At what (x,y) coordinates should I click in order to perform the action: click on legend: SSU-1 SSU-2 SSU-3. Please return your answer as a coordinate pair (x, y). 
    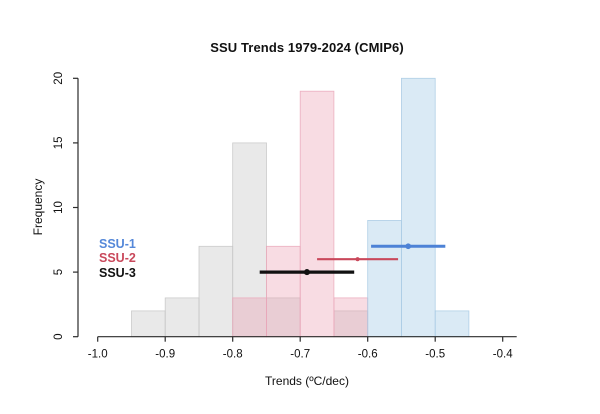
    Looking at the image, I should click on (117, 258).